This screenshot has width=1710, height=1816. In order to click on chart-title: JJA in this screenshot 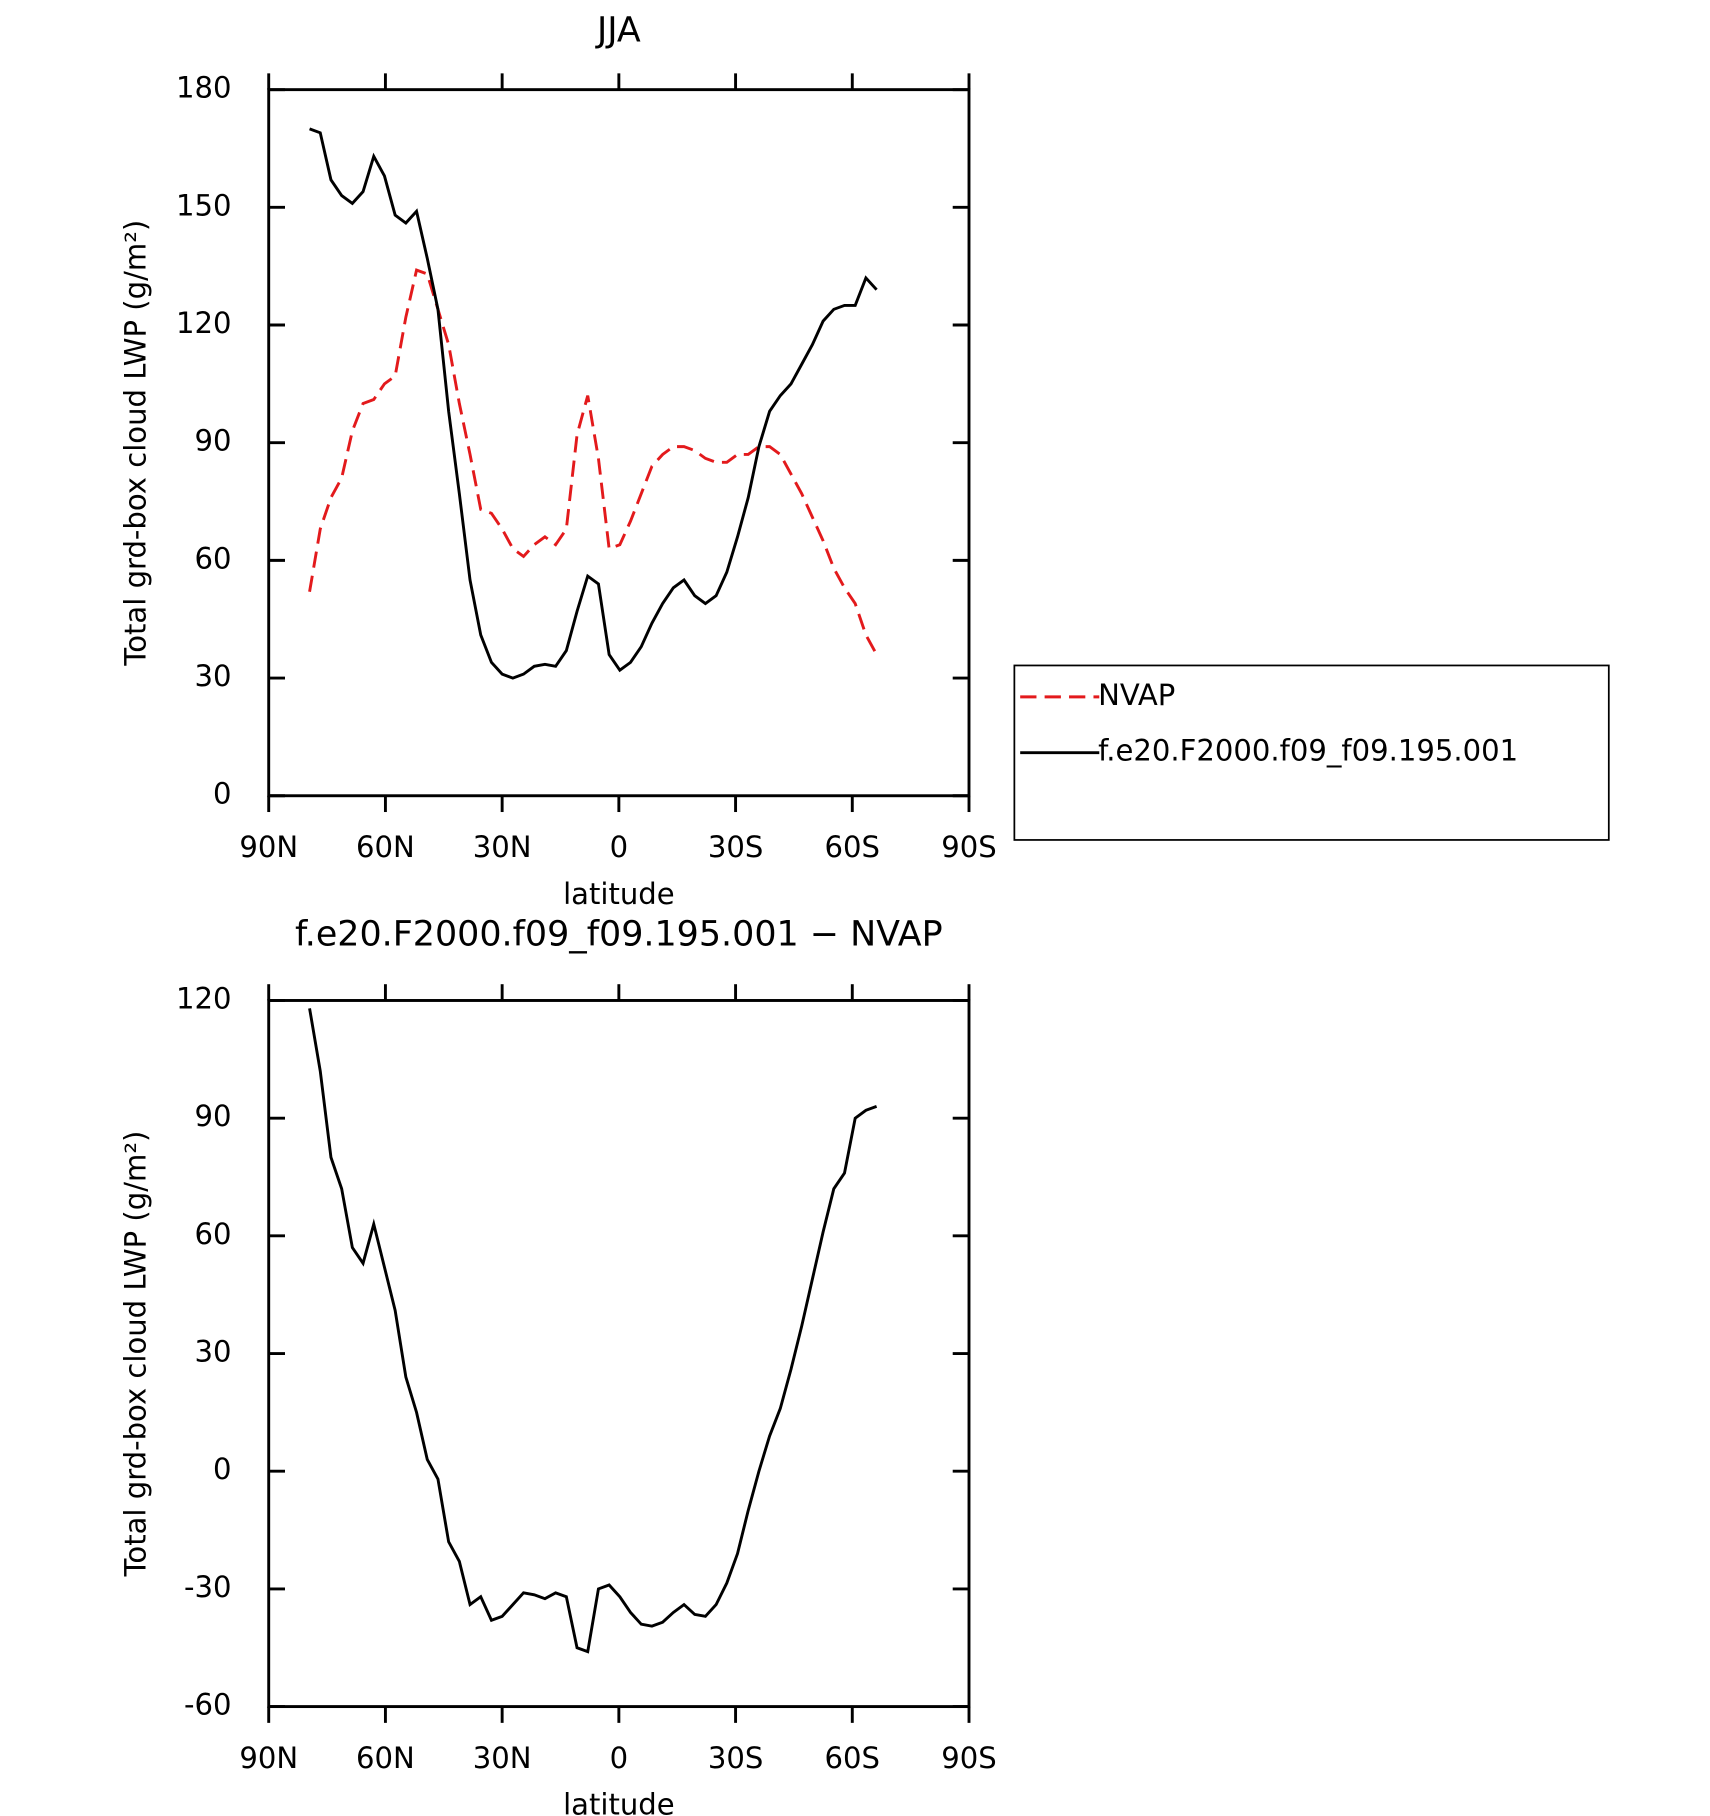, I will do `click(618, 30)`.